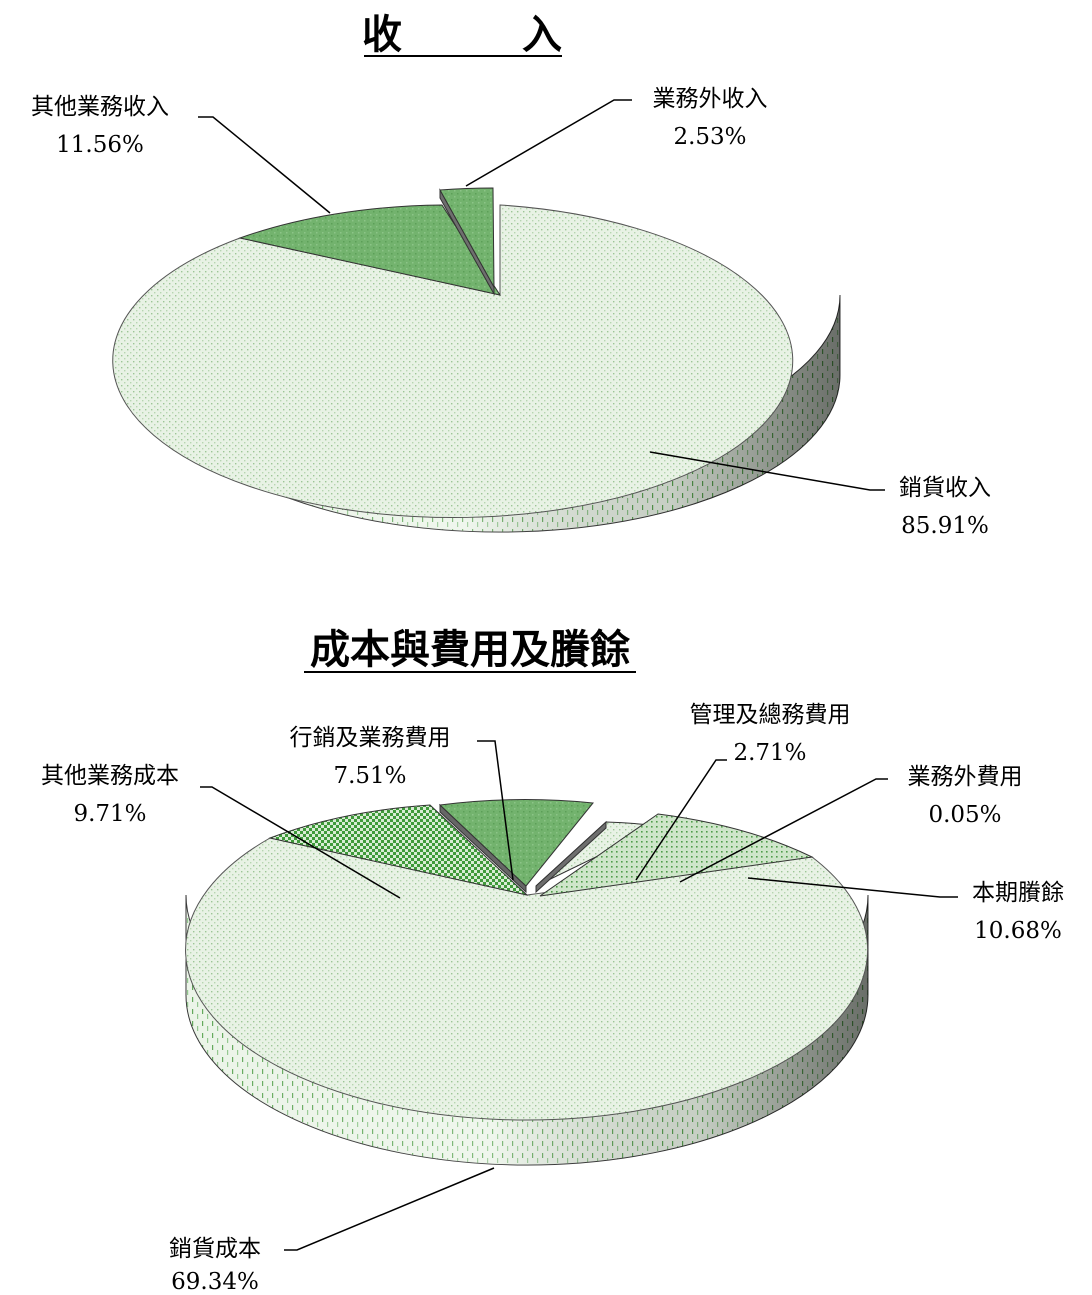  I want to click on slice-label: 管理及總務費用, so click(770, 715).